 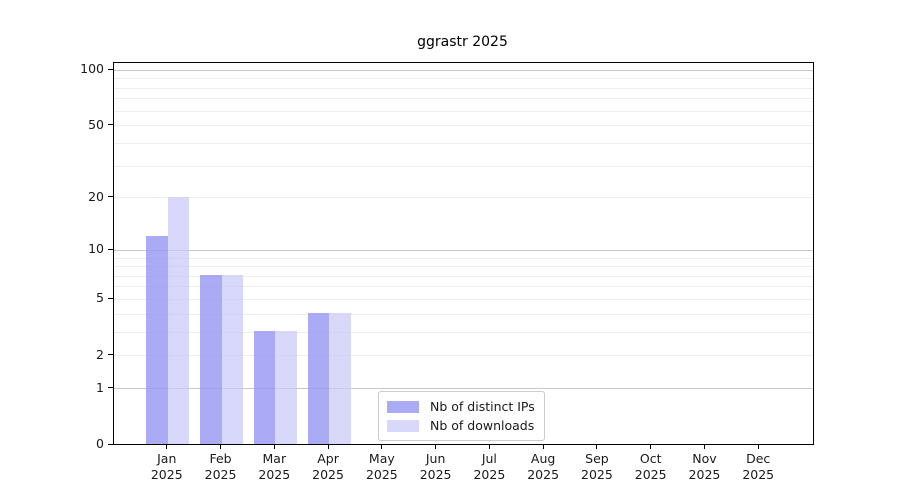 I want to click on y-tick-label: 5, so click(x=100, y=298).